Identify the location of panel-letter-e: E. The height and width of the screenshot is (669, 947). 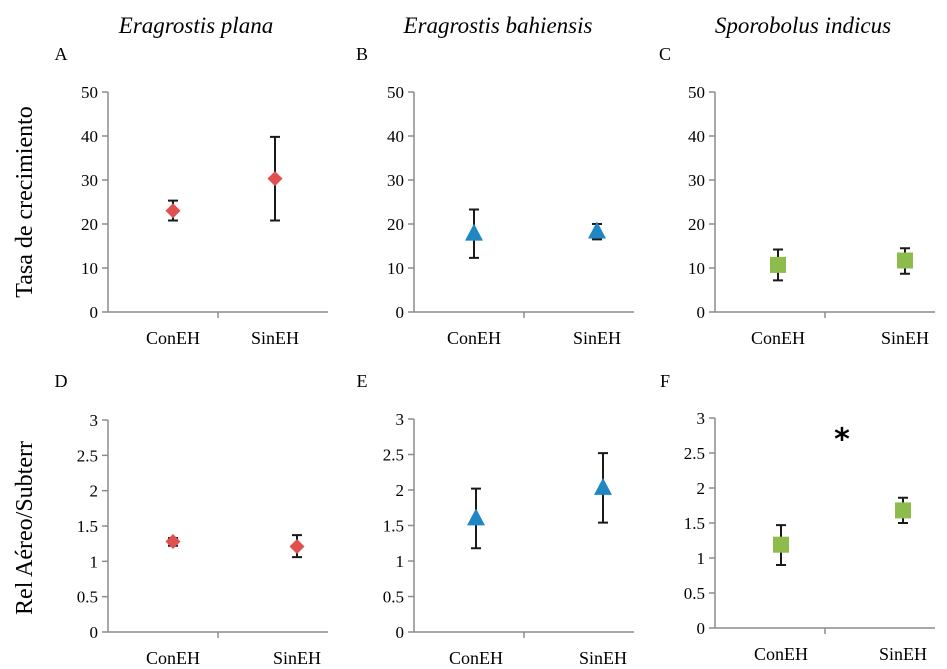
(362, 381).